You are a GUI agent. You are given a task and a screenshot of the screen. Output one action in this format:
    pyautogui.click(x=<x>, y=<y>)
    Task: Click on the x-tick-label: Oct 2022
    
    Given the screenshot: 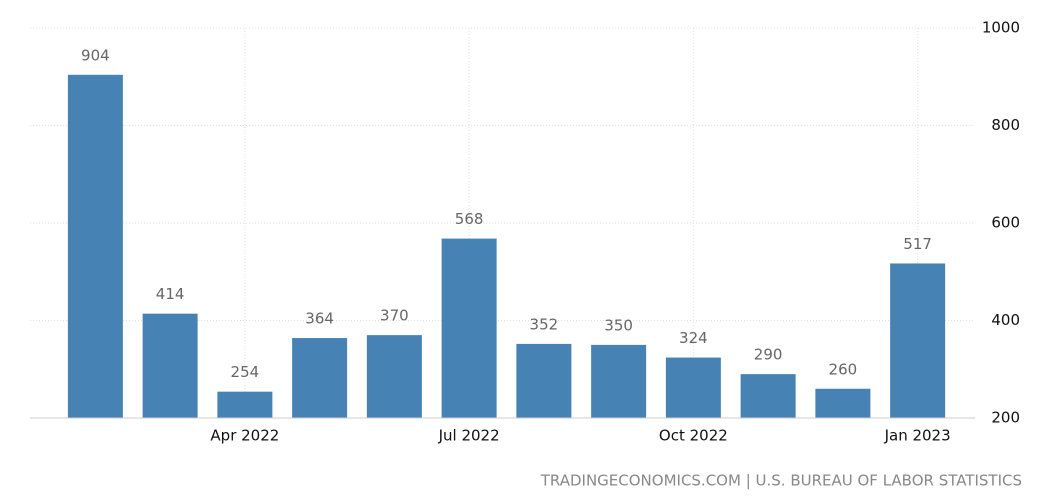 What is the action you would take?
    pyautogui.click(x=693, y=436)
    